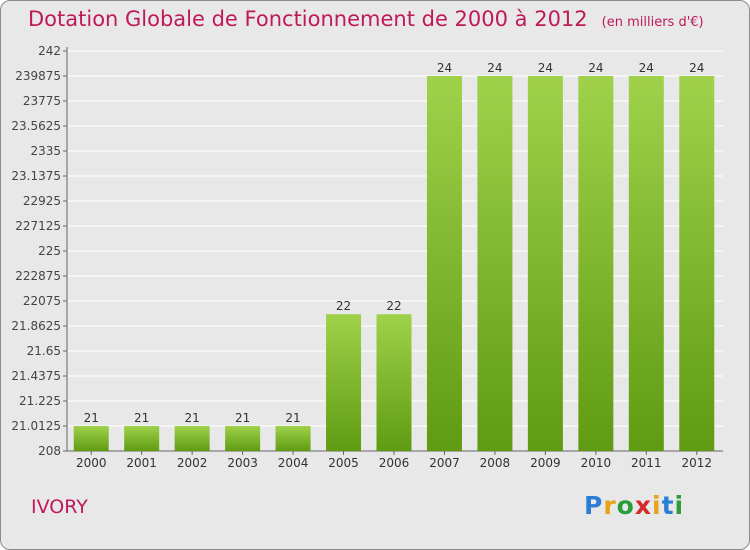  I want to click on unit-note: (en milliers d'€), so click(652, 22).